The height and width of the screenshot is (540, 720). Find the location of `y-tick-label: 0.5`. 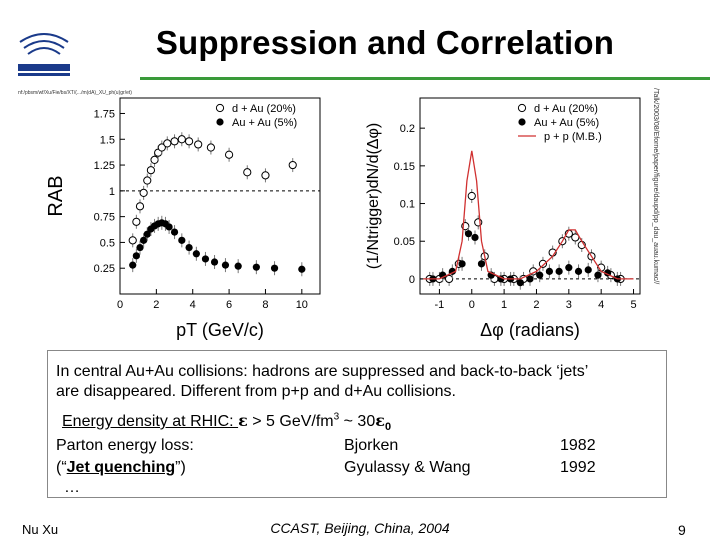

y-tick-label: 0.5 is located at coordinates (107, 243).